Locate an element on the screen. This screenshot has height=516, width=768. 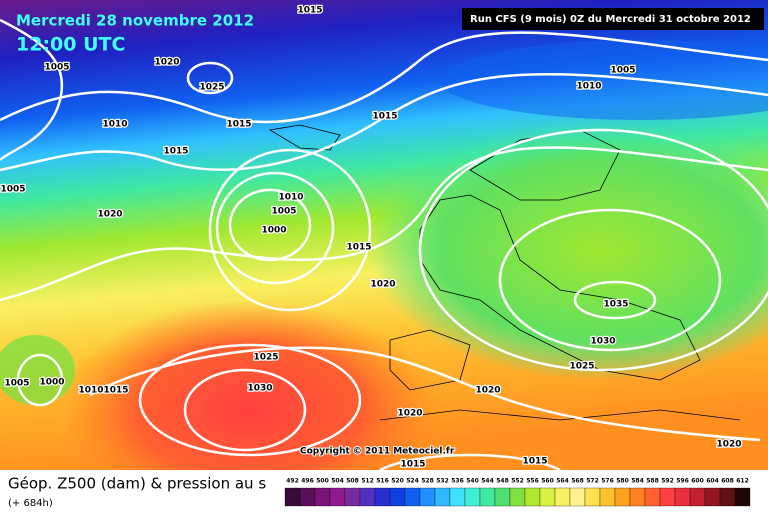
scale-label: 604 is located at coordinates (712, 481).